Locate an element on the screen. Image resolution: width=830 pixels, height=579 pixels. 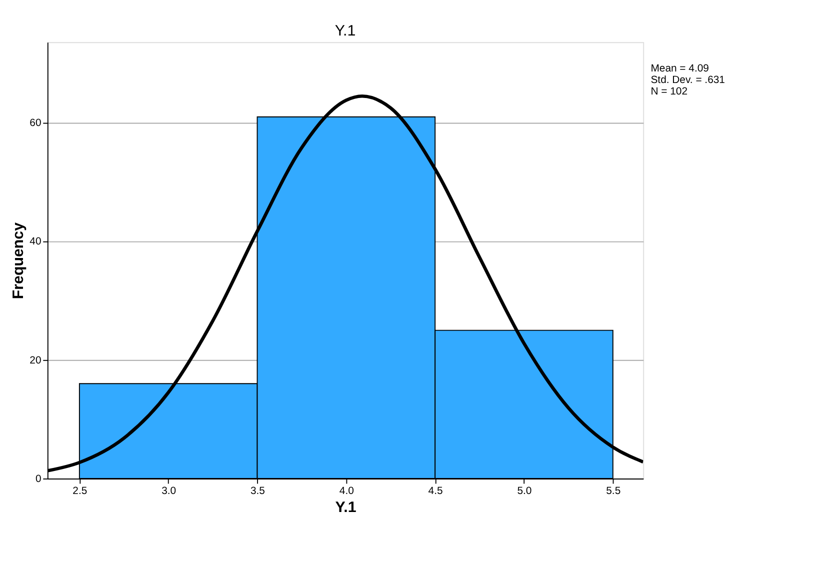
text: Std. Dev. = .631 is located at coordinates (688, 80).